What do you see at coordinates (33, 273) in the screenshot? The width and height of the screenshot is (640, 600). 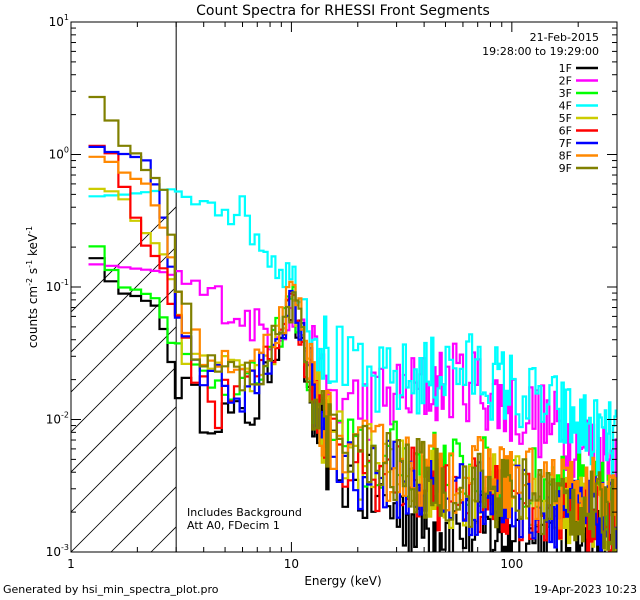 I see `y-label-part-2: s` at bounding box center [33, 273].